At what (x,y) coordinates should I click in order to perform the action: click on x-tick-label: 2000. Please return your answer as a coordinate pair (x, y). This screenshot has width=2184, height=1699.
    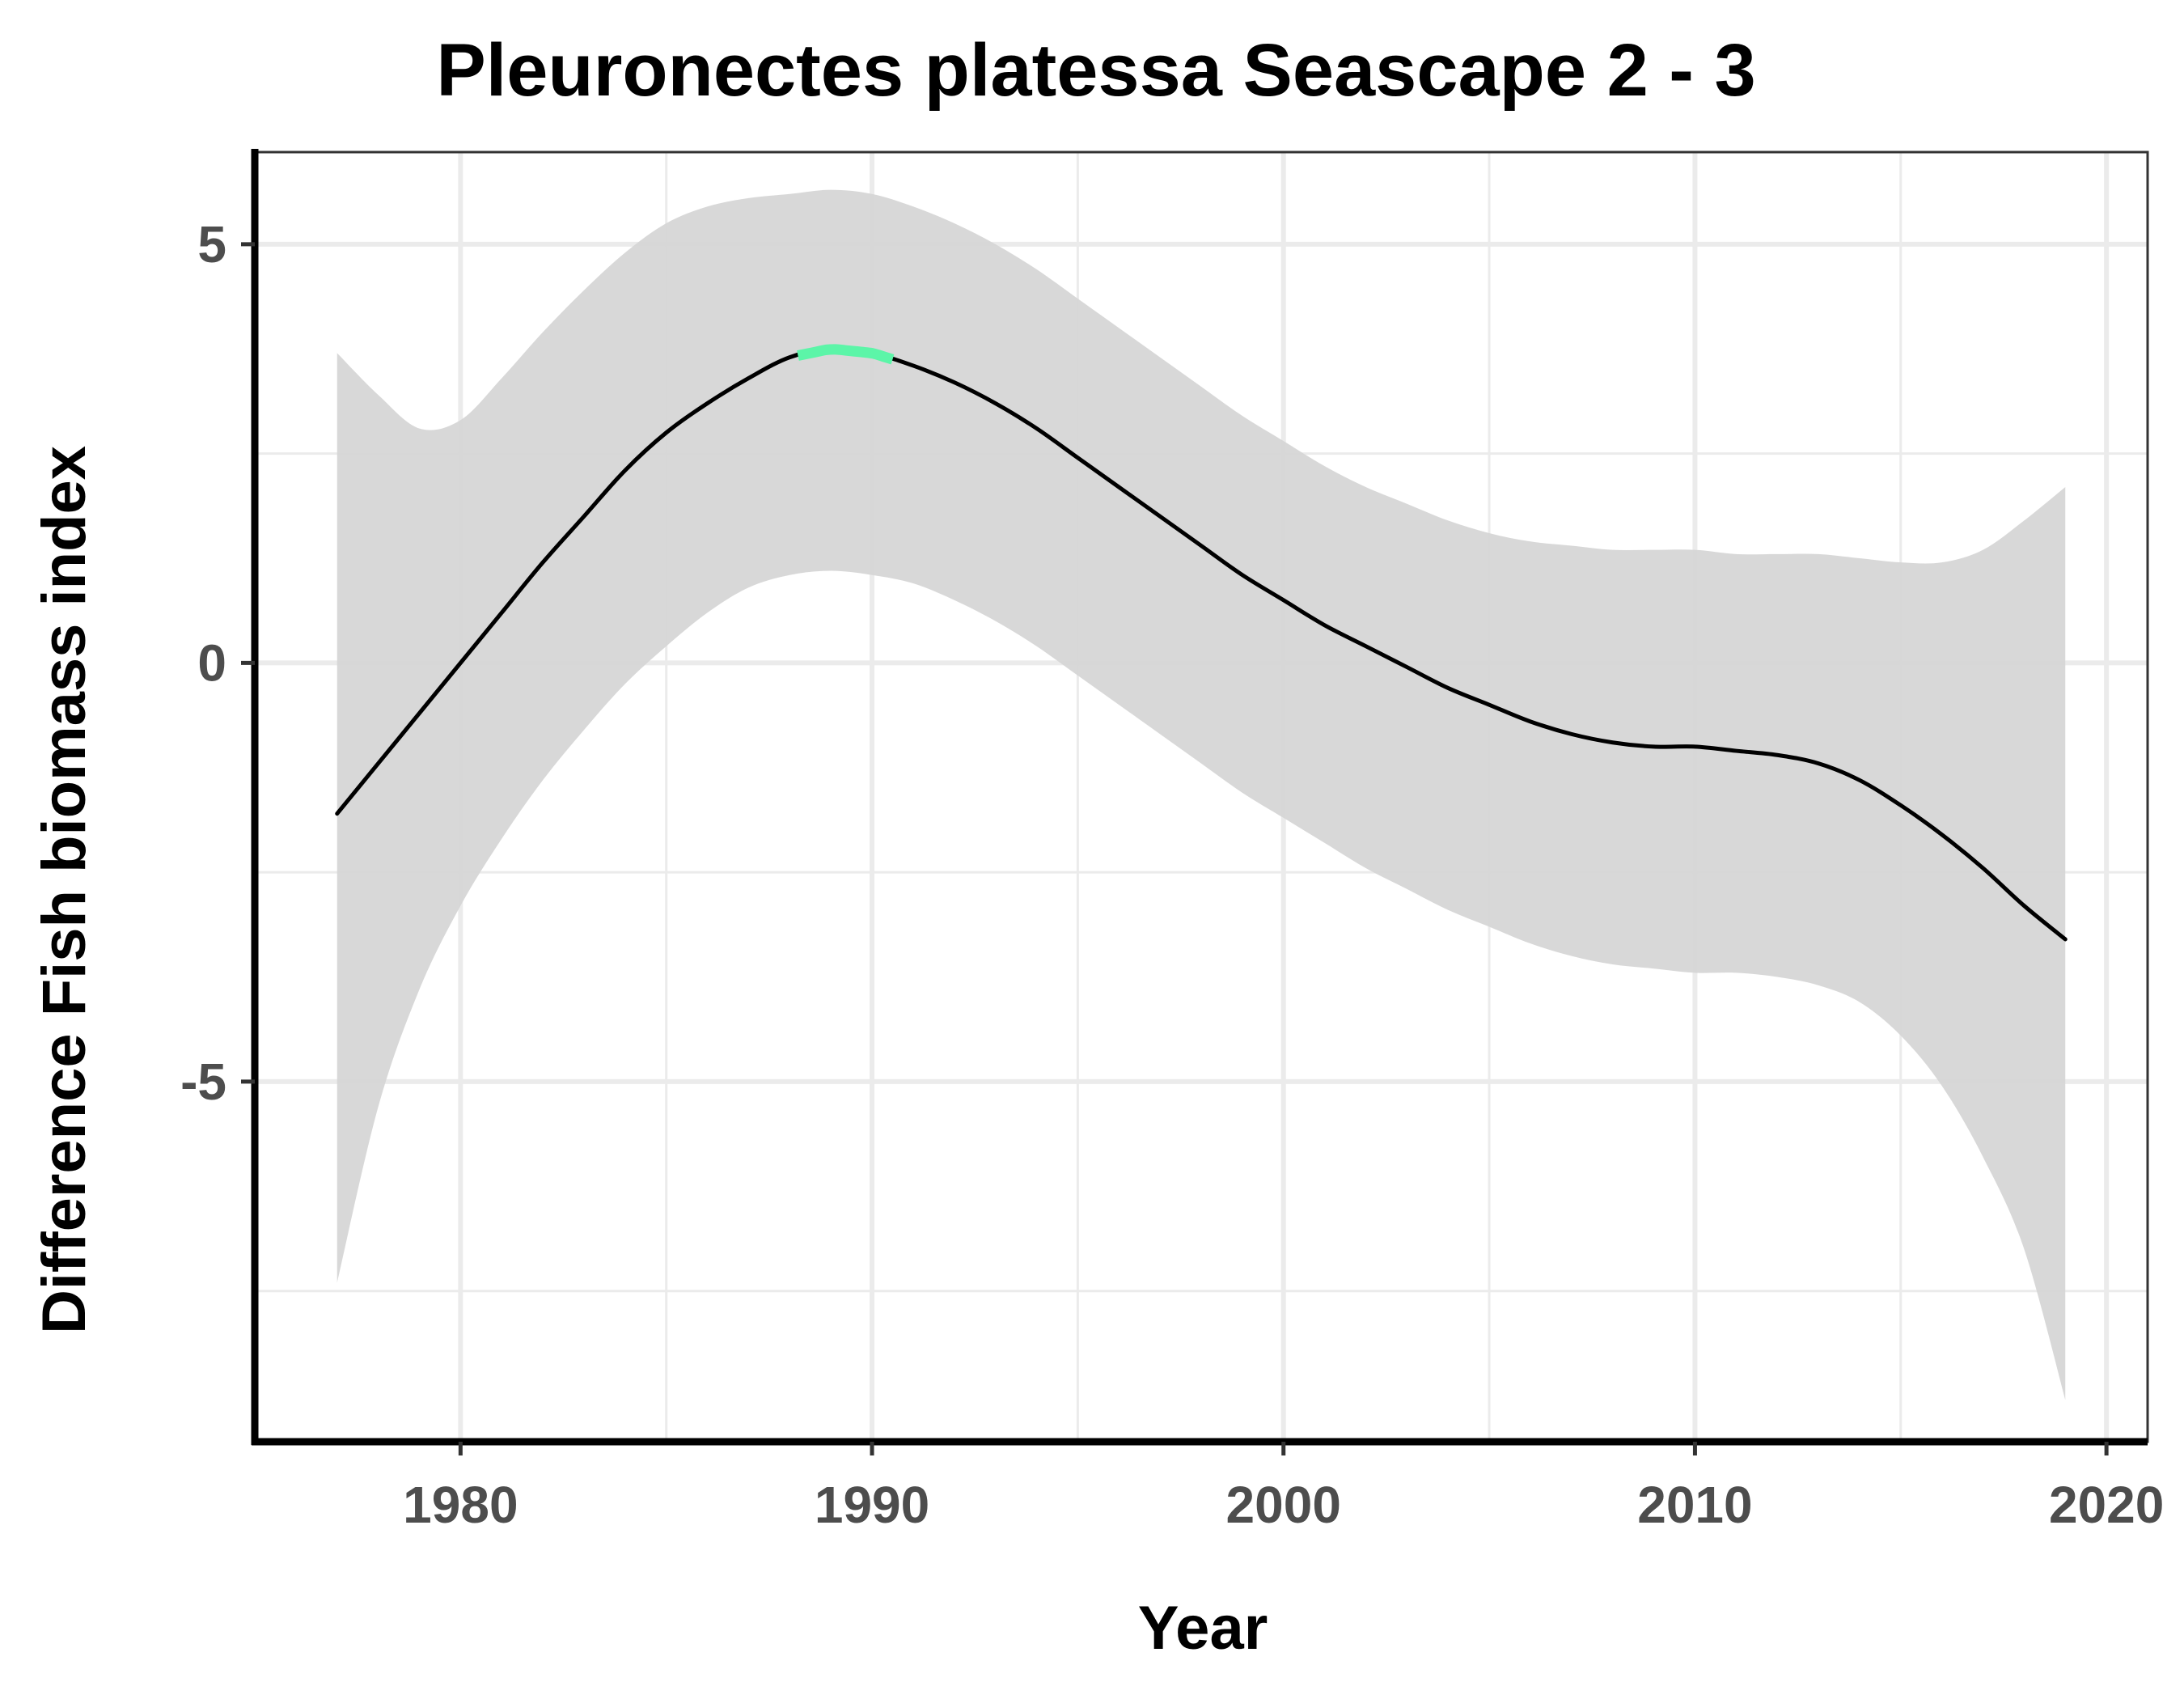
    Looking at the image, I should click on (1283, 1505).